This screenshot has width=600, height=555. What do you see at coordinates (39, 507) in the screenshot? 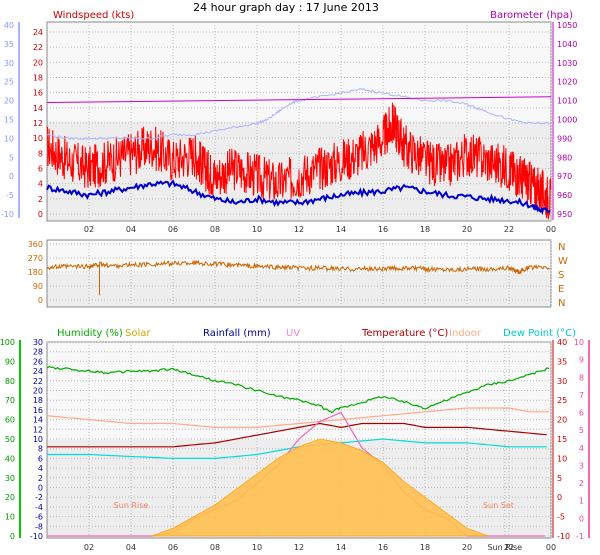
I see `rainfall-tick: -4` at bounding box center [39, 507].